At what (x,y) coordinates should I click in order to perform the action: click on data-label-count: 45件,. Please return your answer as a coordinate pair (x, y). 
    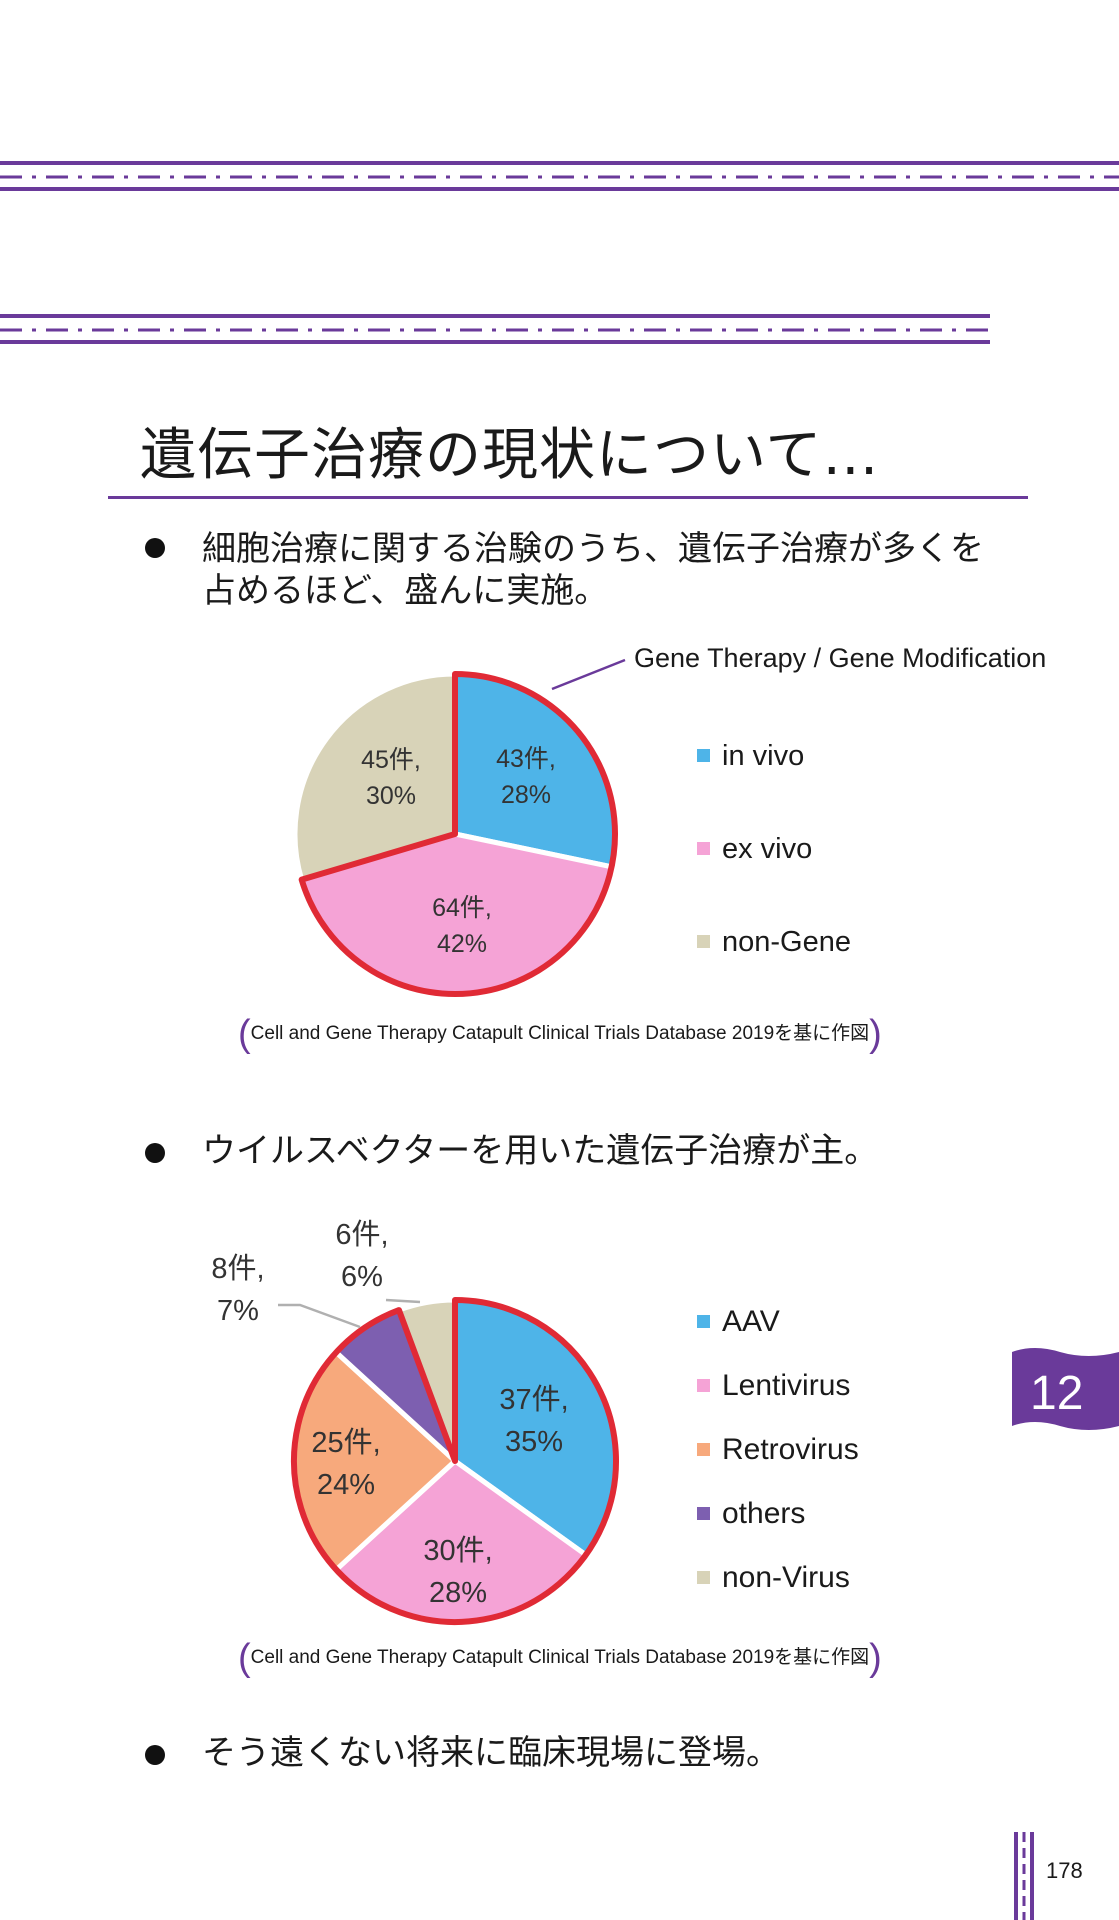
    Looking at the image, I should click on (391, 760).